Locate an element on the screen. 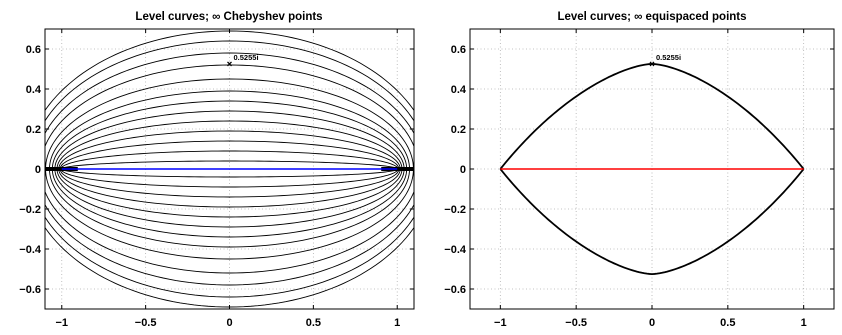 The width and height of the screenshot is (842, 335). lens-curve-lower is located at coordinates (652, 222).